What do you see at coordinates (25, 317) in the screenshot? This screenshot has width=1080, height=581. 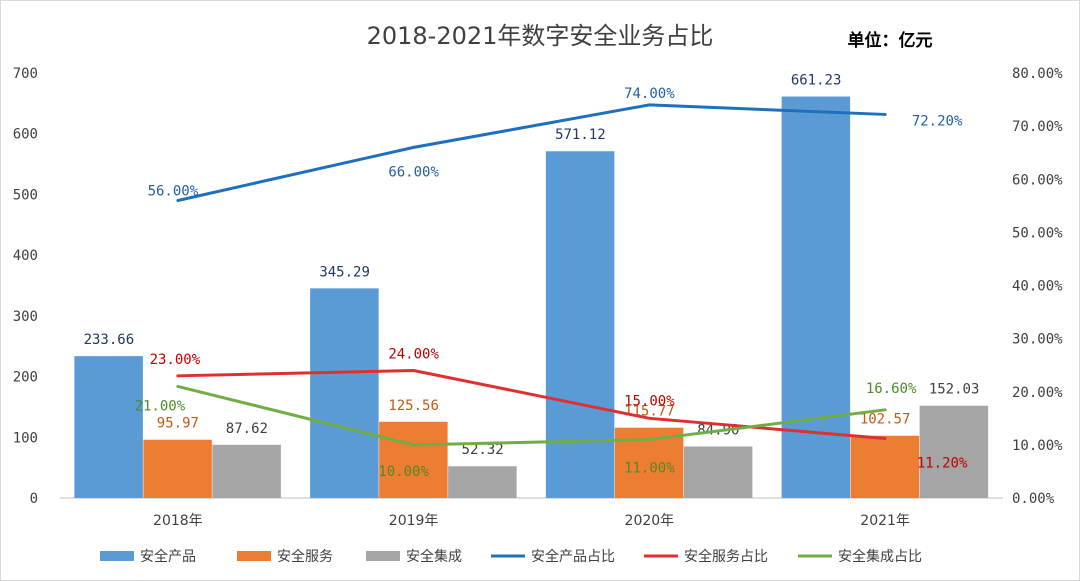 I see `y-left-tick-label: 300` at bounding box center [25, 317].